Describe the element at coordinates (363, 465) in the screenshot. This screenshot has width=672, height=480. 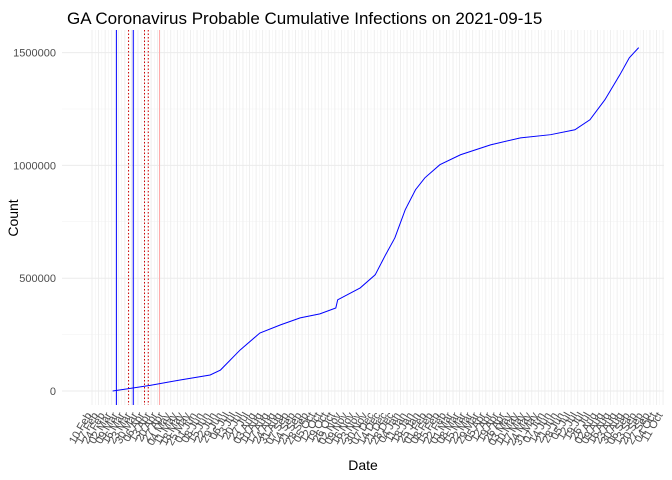
I see `x-axis-title: Date` at that location.